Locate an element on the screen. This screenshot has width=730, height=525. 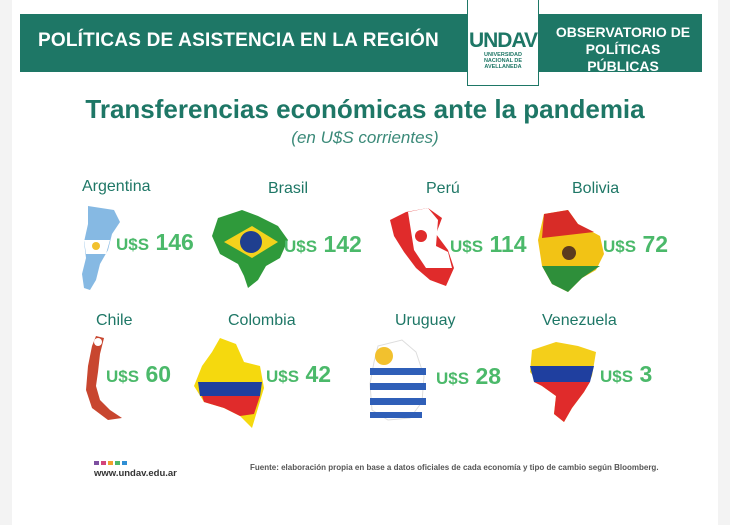
header-right-title: OBSERVATORIO DE POLÍTICAS PÚBLICAS is located at coordinates (623, 49).